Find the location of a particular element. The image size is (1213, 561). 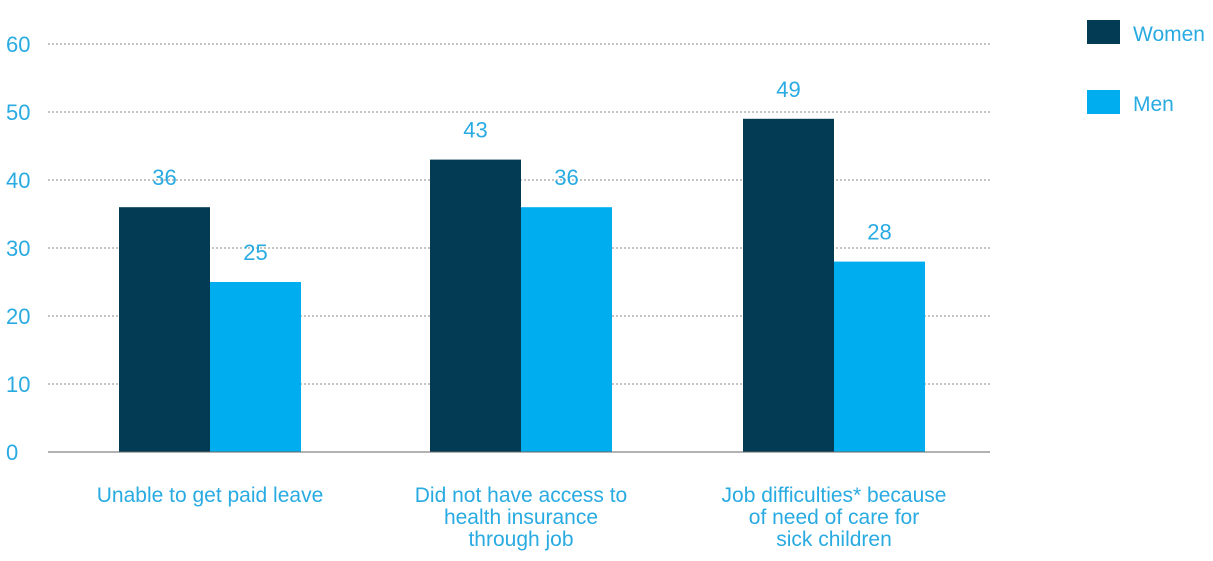

y-tick-label: 10 is located at coordinates (18, 384).